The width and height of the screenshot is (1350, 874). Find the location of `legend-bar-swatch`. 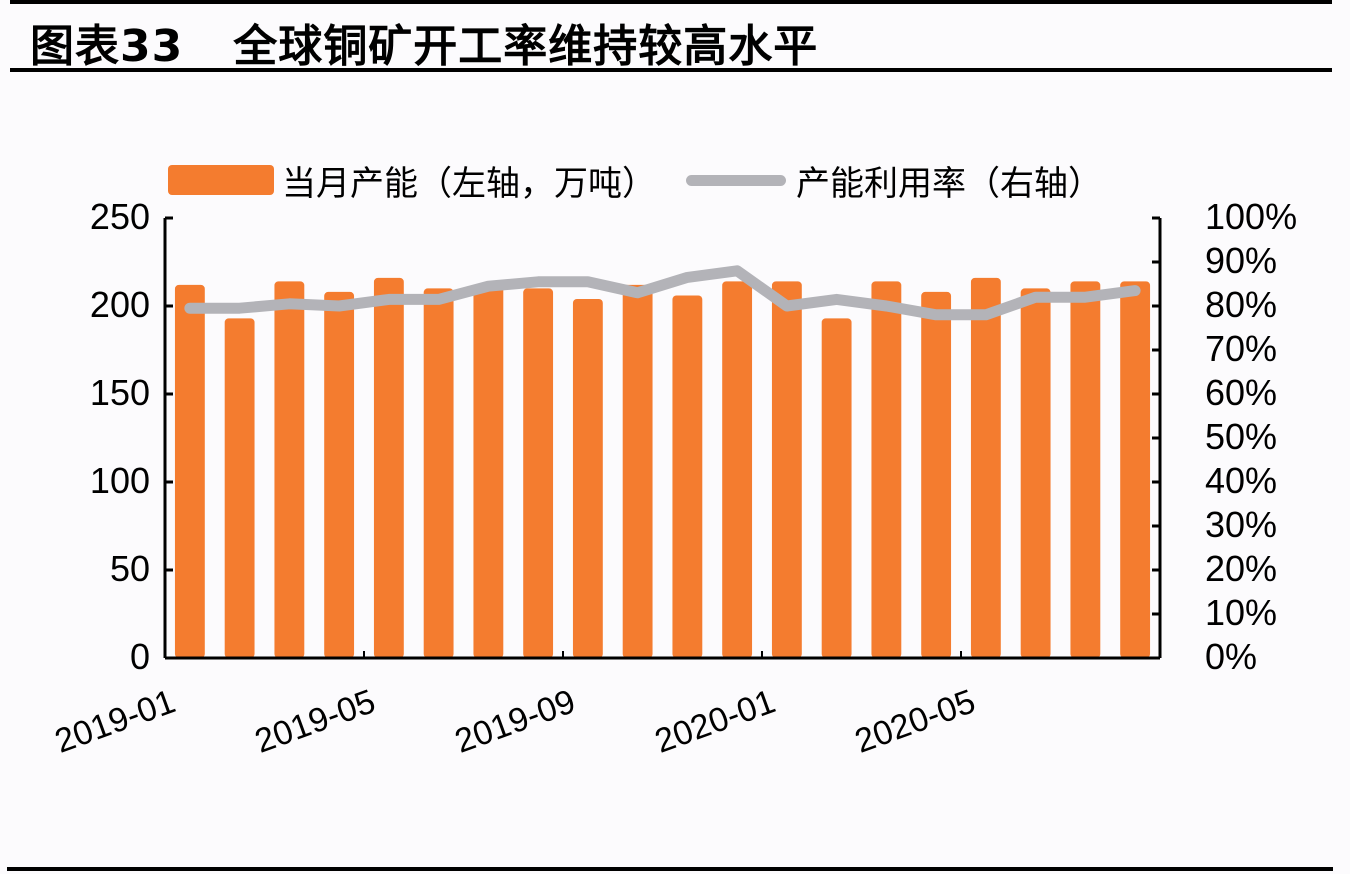

legend-bar-swatch is located at coordinates (221, 180).